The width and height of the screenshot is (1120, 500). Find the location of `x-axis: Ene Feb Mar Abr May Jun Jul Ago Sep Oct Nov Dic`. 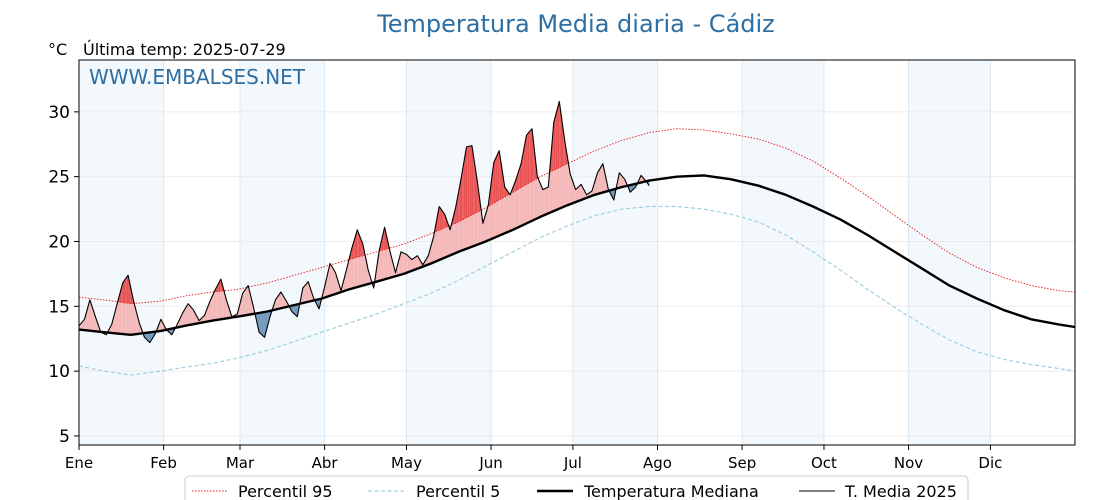

x-axis: Ene Feb Mar Abr May Jun Jul Ago Sep Oct Nov Dic is located at coordinates (533, 458).